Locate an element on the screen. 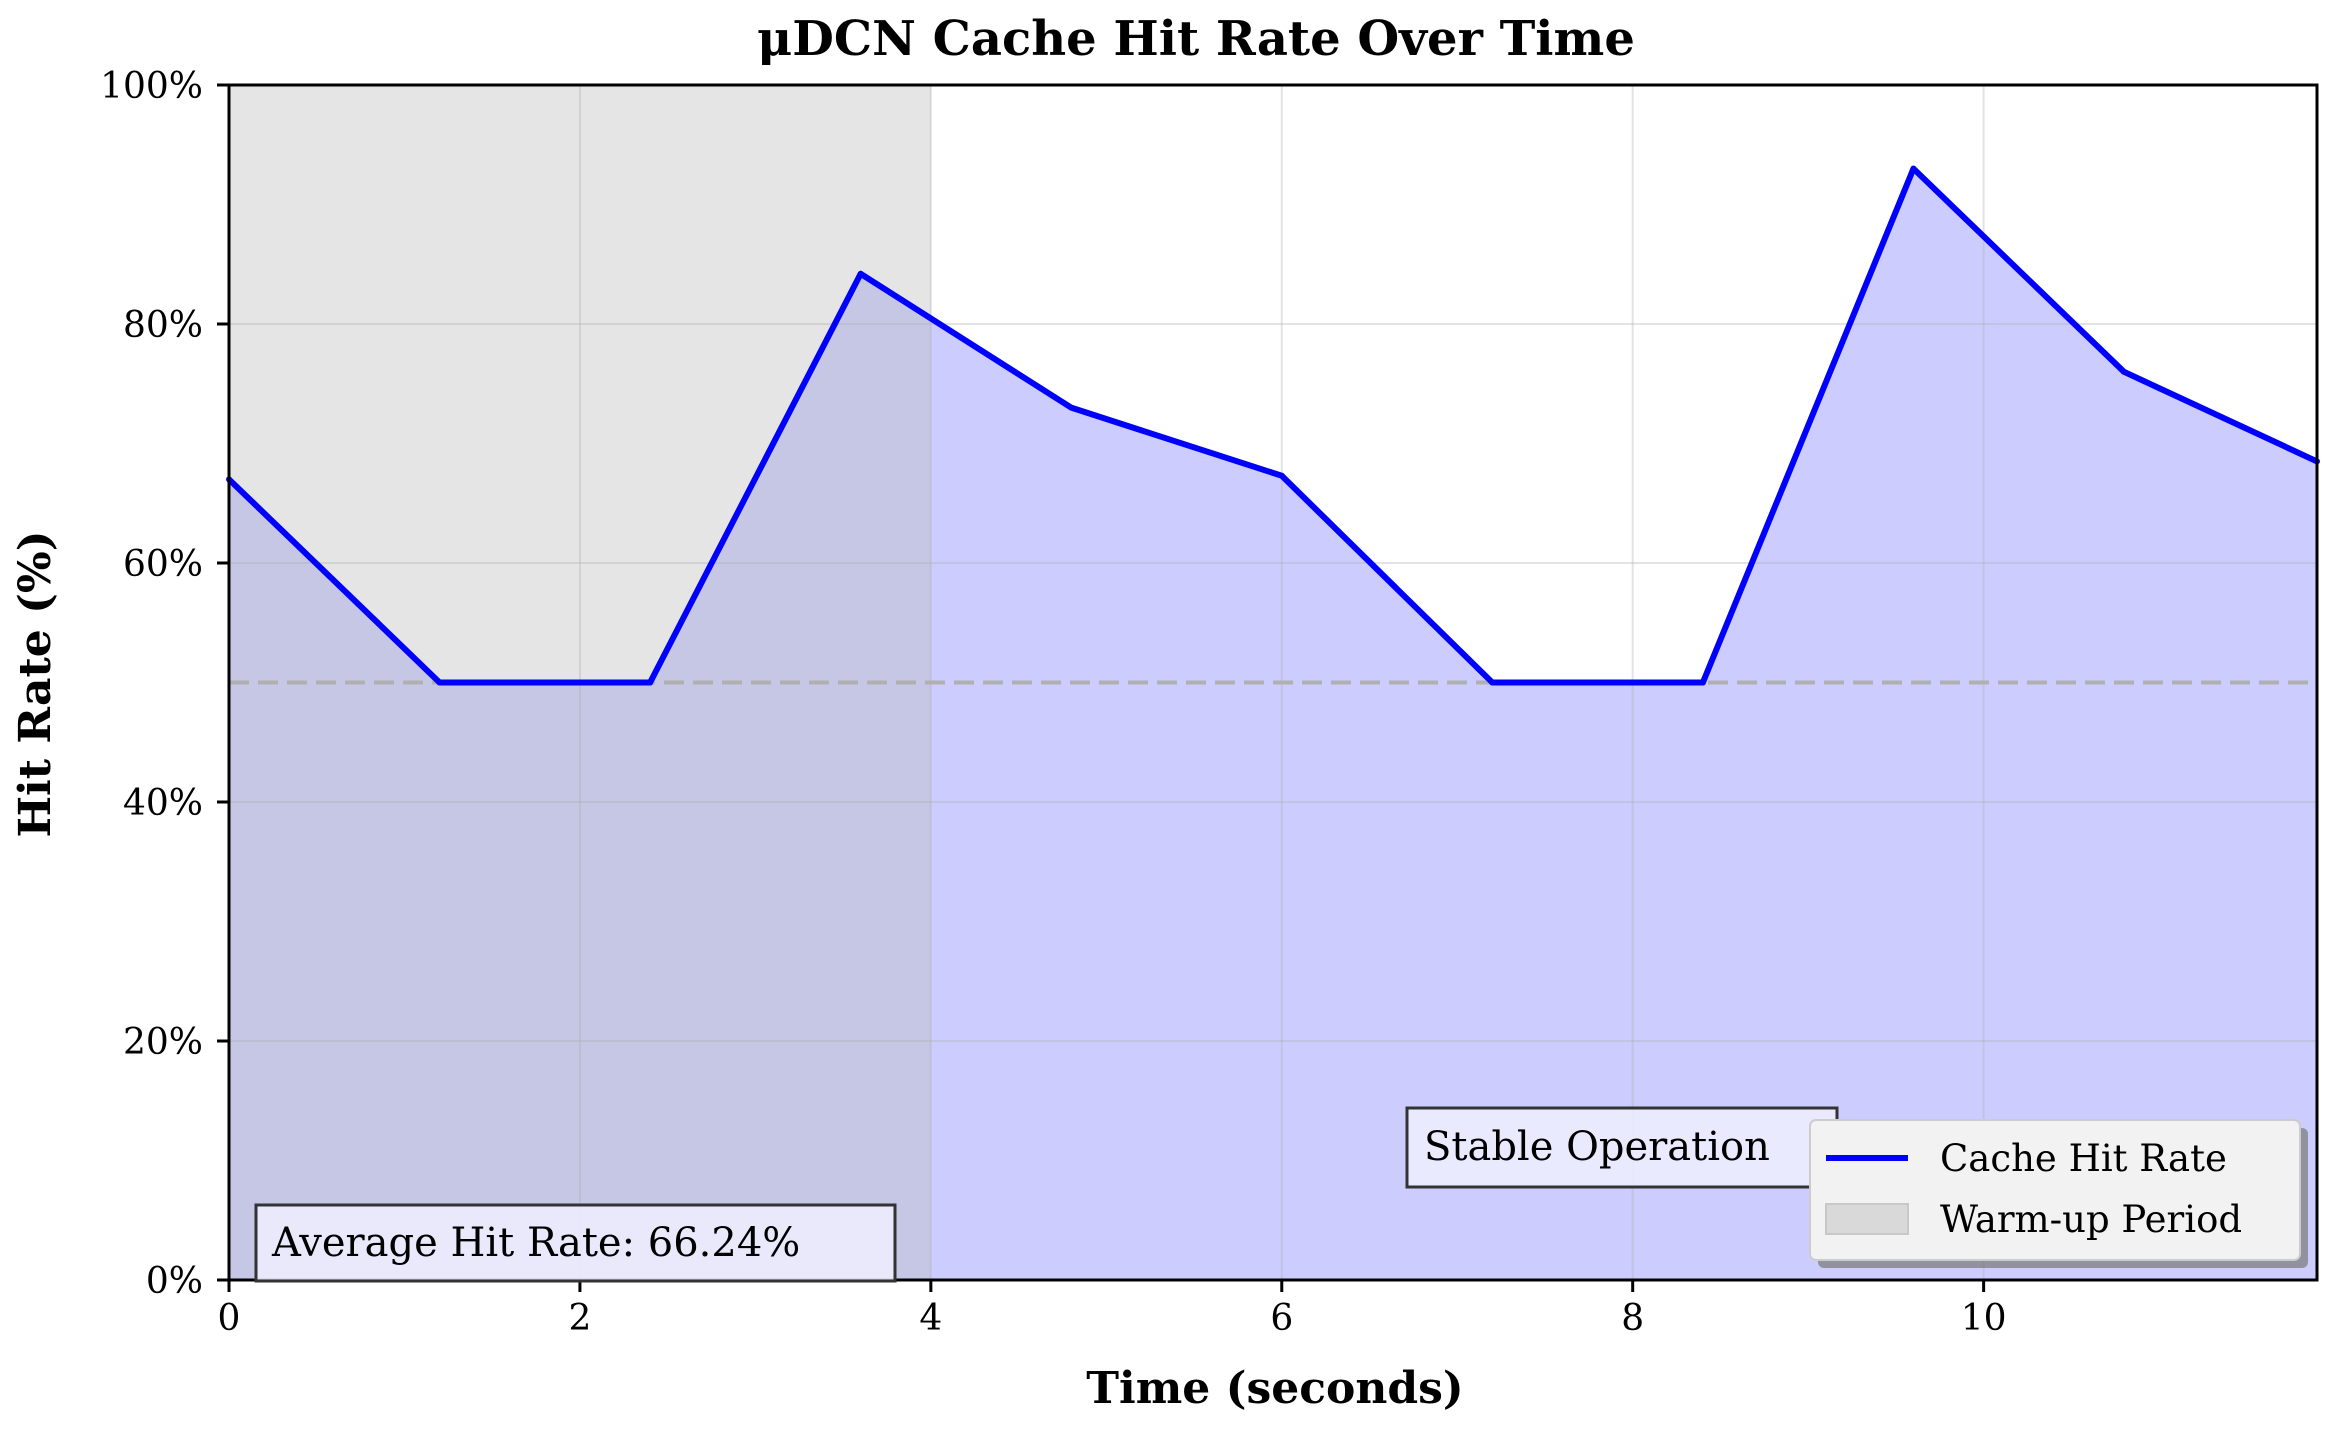 This screenshot has height=1431, width=2329. x-tick-label-0: 0 is located at coordinates (229, 1318).